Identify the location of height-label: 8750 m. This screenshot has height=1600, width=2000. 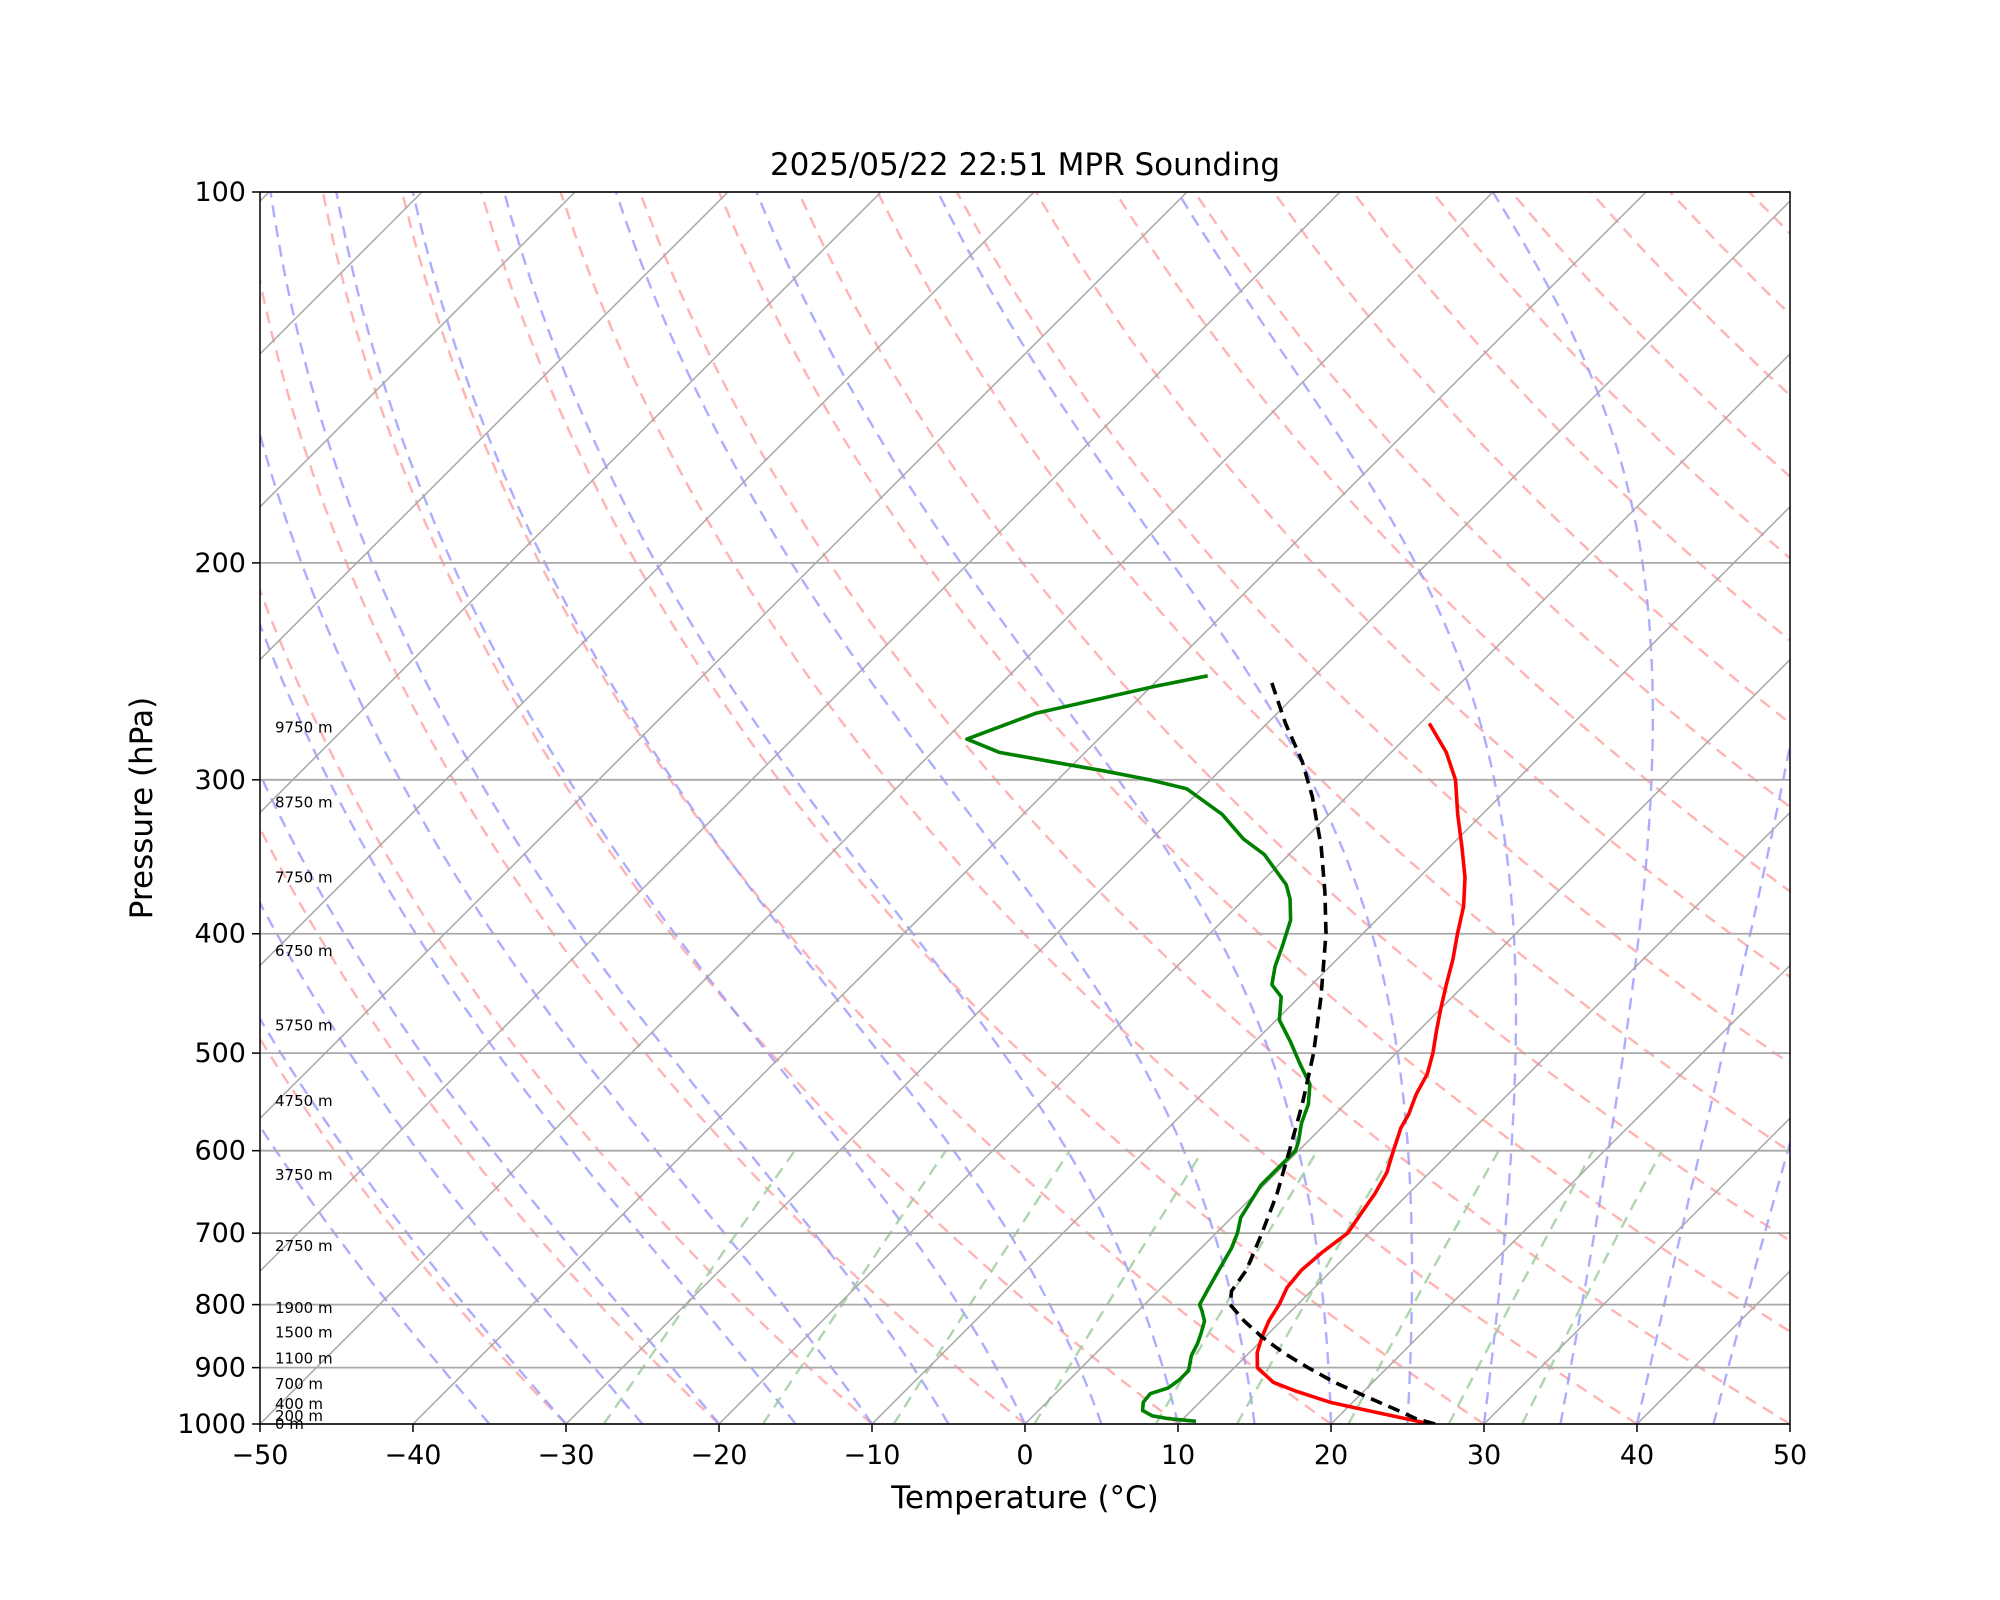
(304, 803).